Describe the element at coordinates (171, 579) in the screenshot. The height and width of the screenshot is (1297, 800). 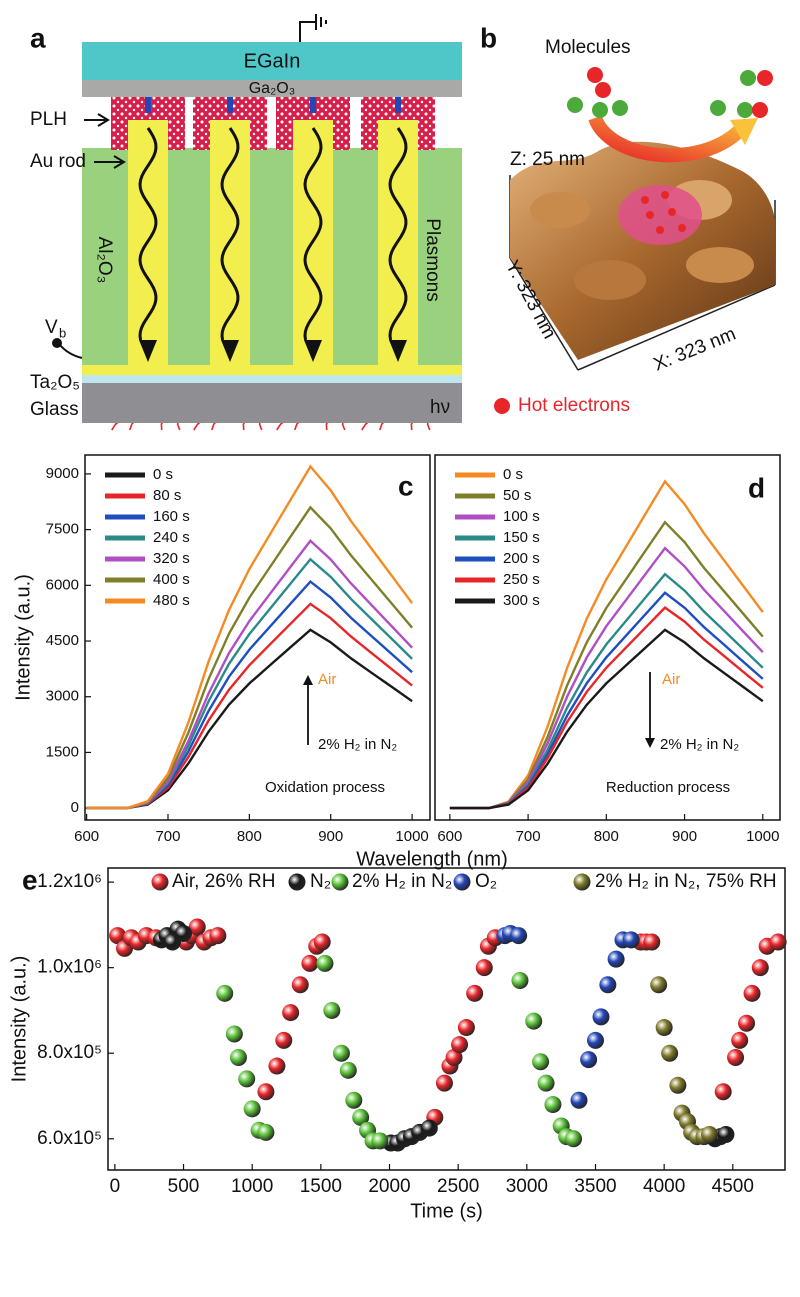
I see `legend-label: 400 s` at that location.